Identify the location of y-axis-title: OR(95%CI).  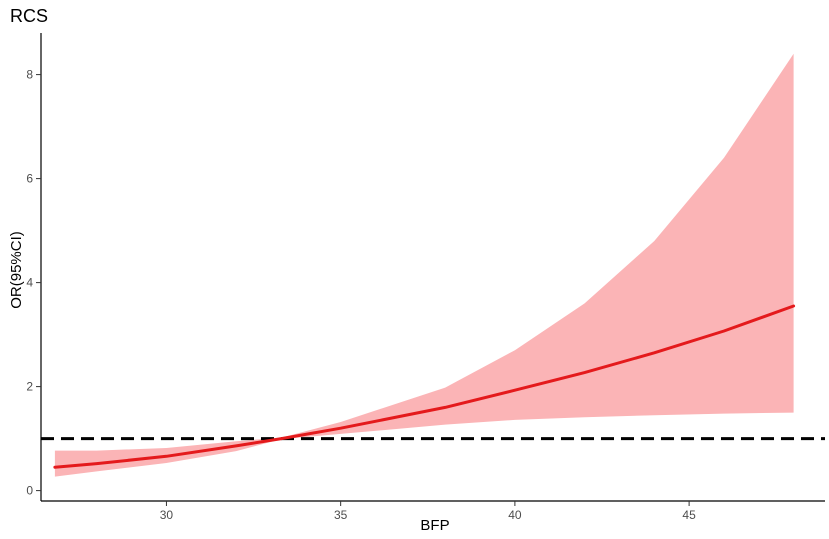
(16, 270).